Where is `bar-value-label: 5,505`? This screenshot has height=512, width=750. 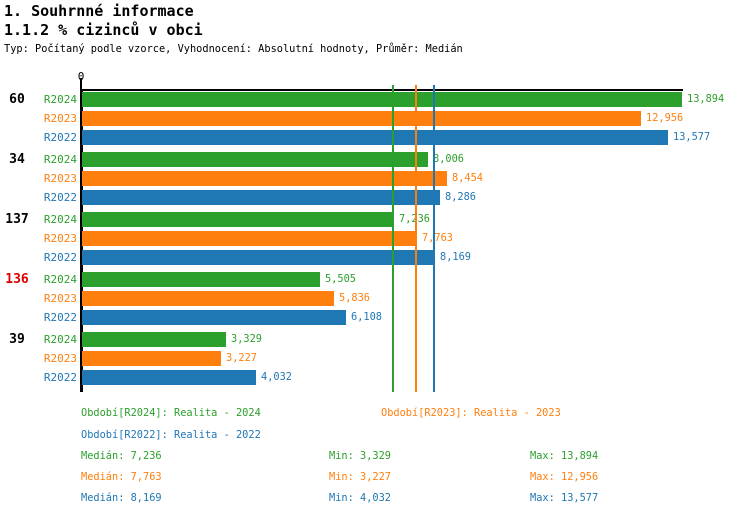
bar-value-label: 5,505 is located at coordinates (340, 279).